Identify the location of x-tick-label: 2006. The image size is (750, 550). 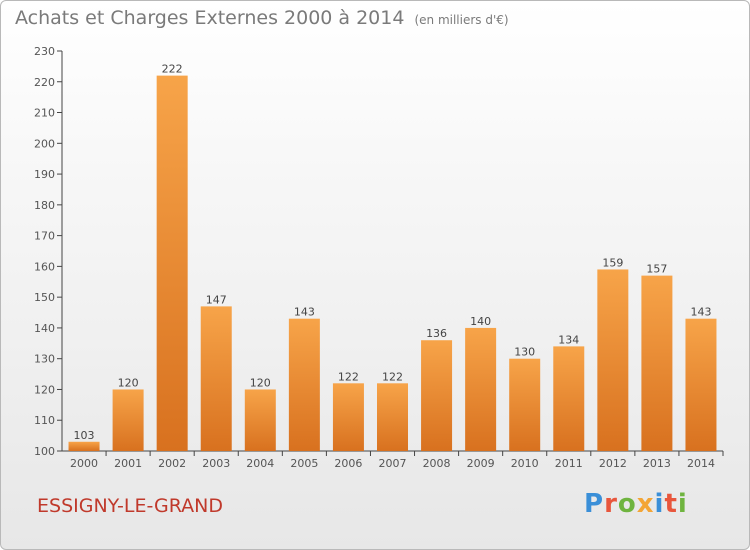
(348, 463).